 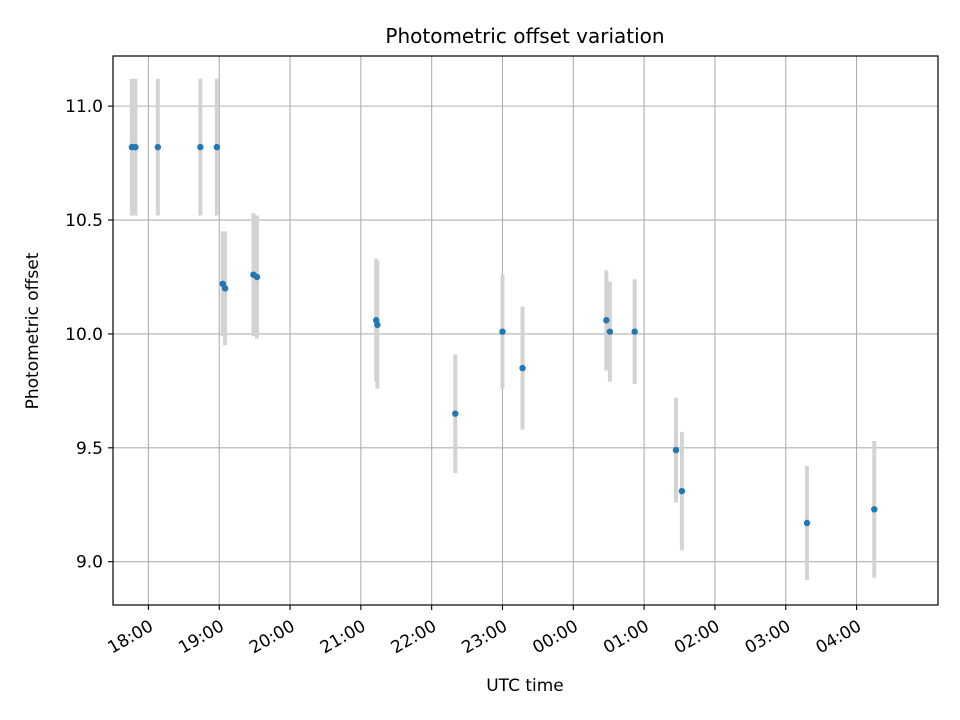 I want to click on chart-title: Photometric offset variation, so click(x=524, y=36).